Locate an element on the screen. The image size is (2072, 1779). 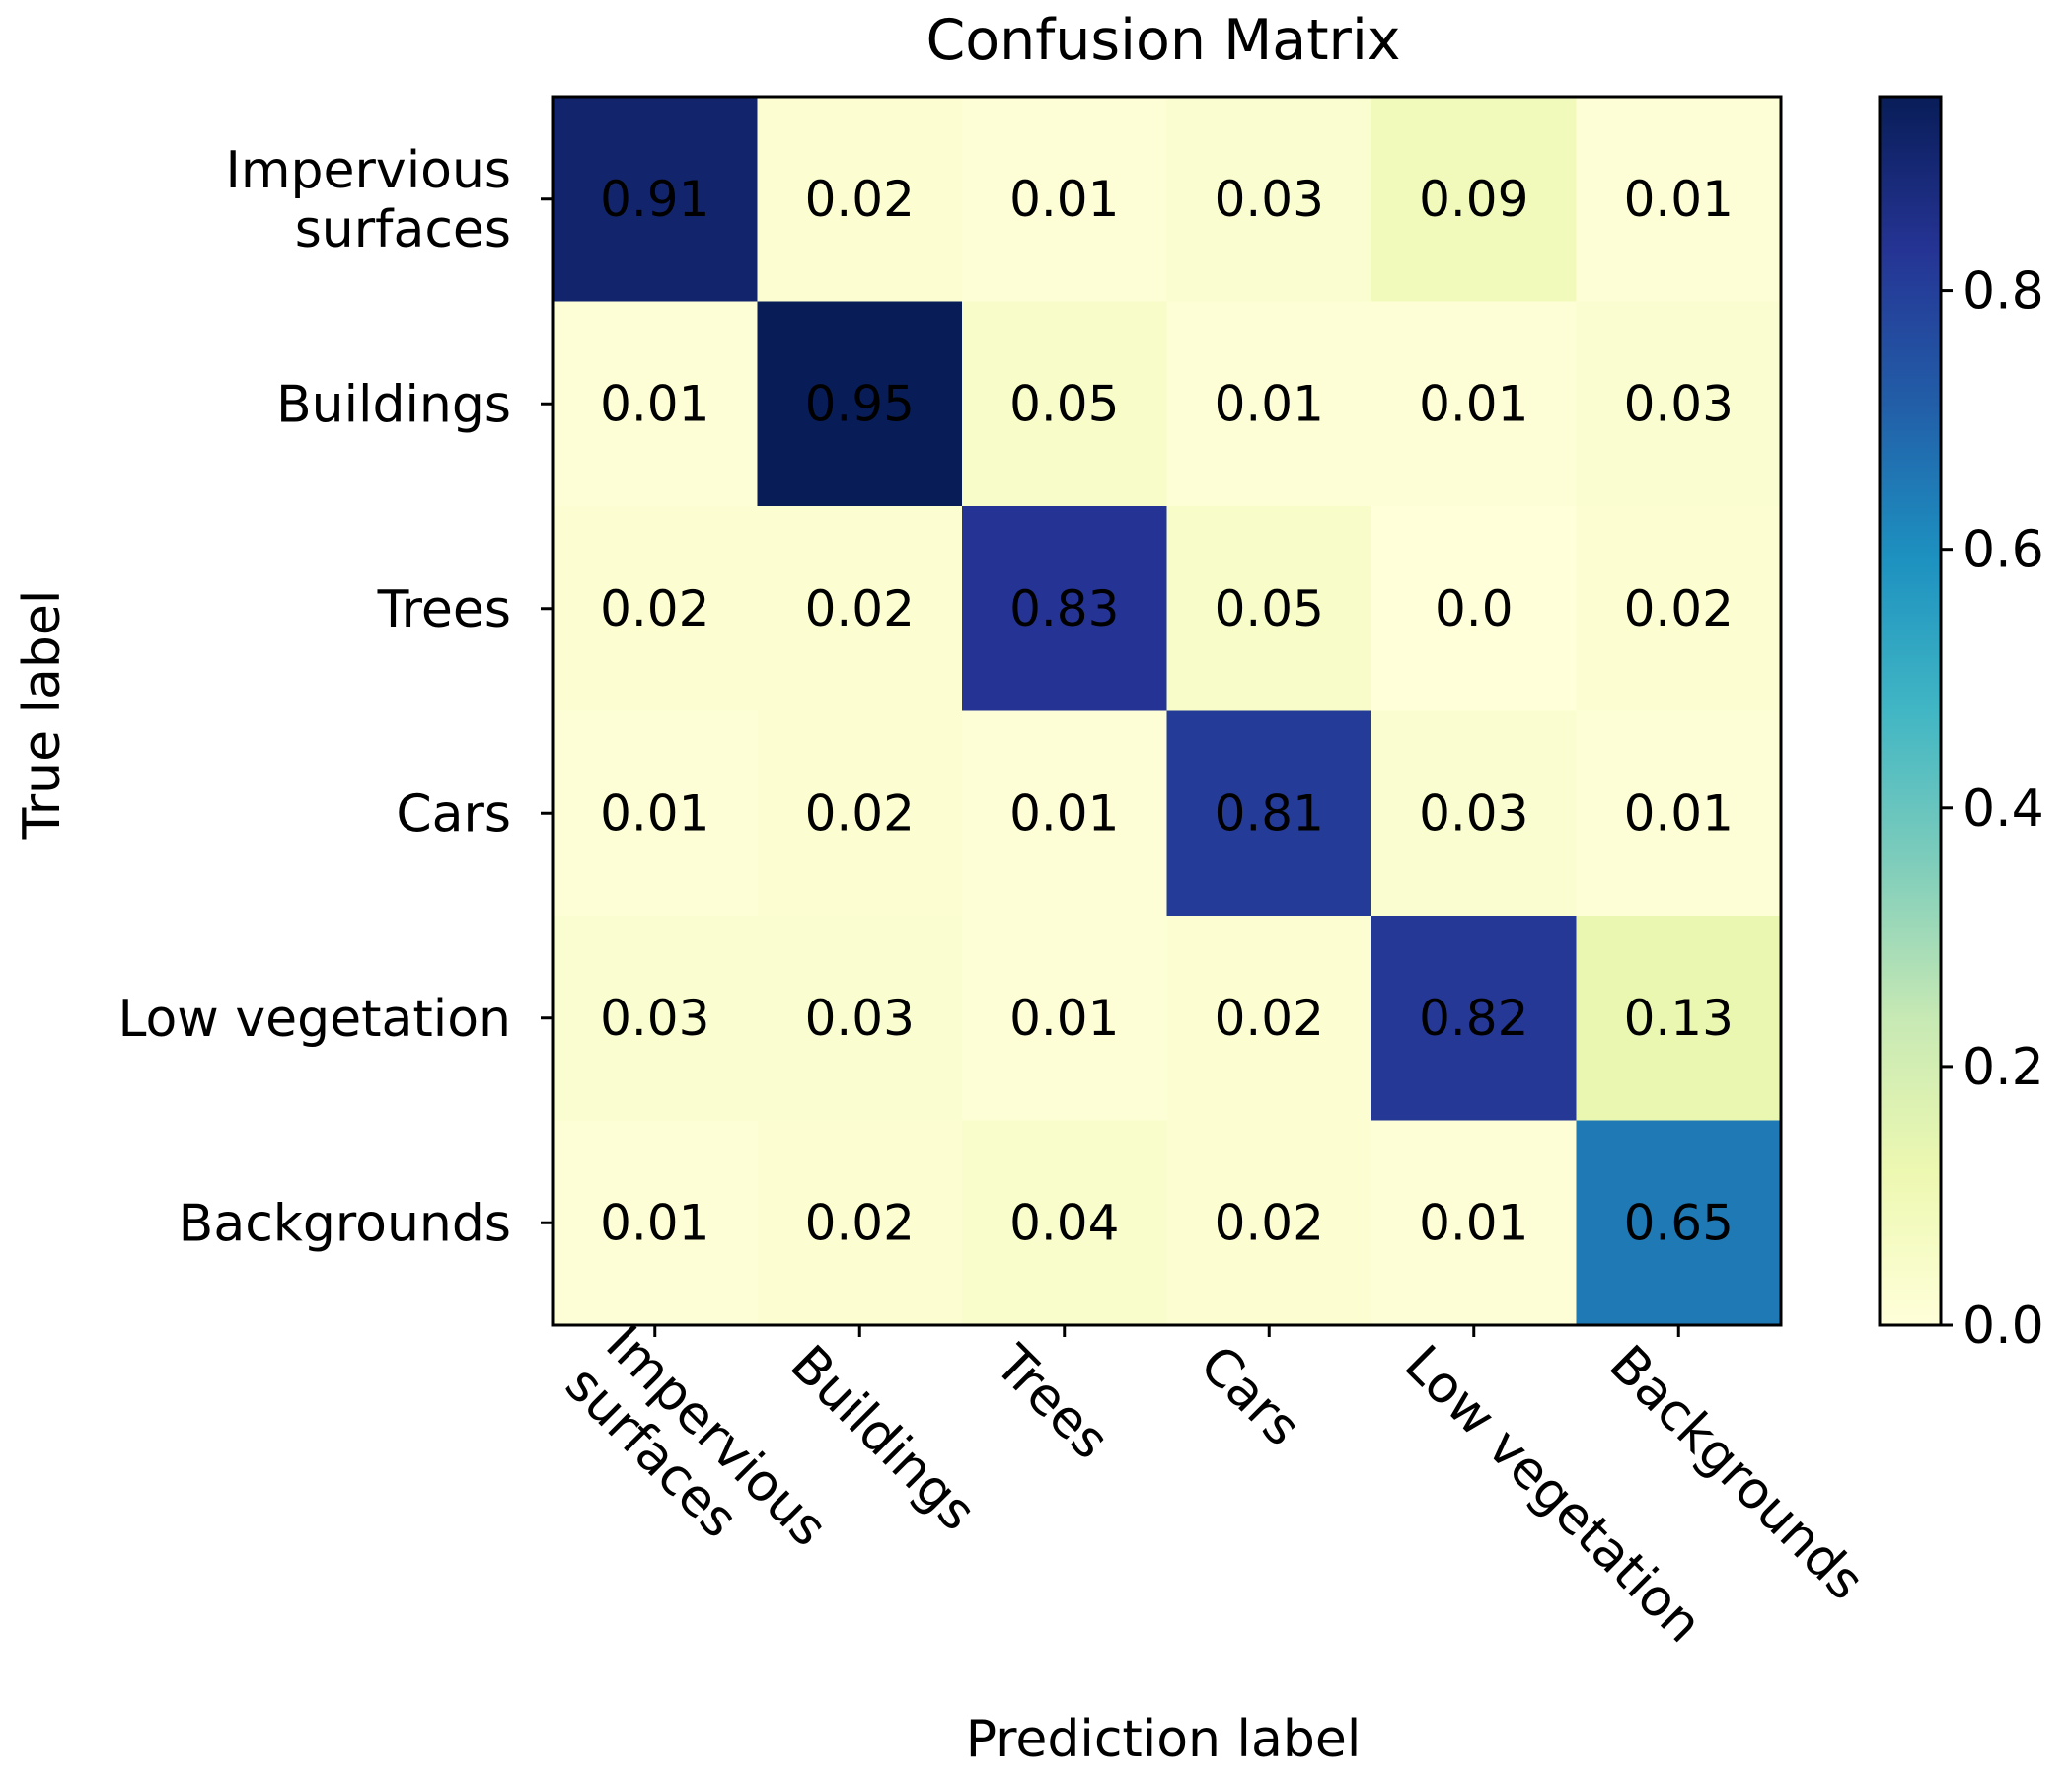
cell-value-label: 0.13 is located at coordinates (1679, 1018).